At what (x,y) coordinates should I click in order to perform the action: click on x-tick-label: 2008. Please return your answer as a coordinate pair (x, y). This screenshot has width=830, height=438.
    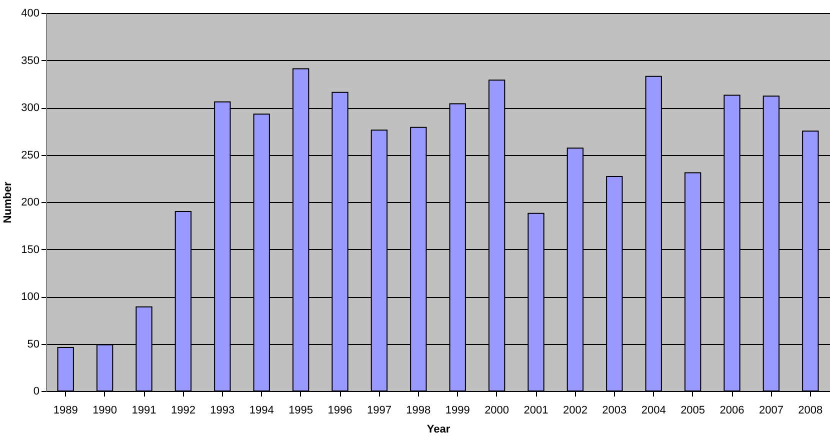
    Looking at the image, I should click on (810, 410).